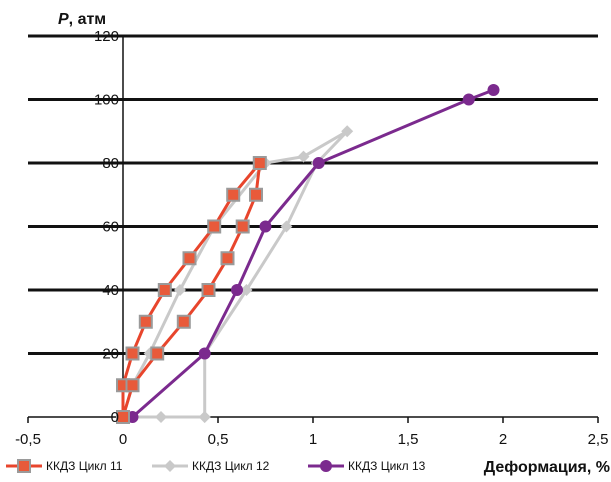 This screenshot has height=482, width=611. What do you see at coordinates (110, 290) in the screenshot?
I see `y-tick-label: 40` at bounding box center [110, 290].